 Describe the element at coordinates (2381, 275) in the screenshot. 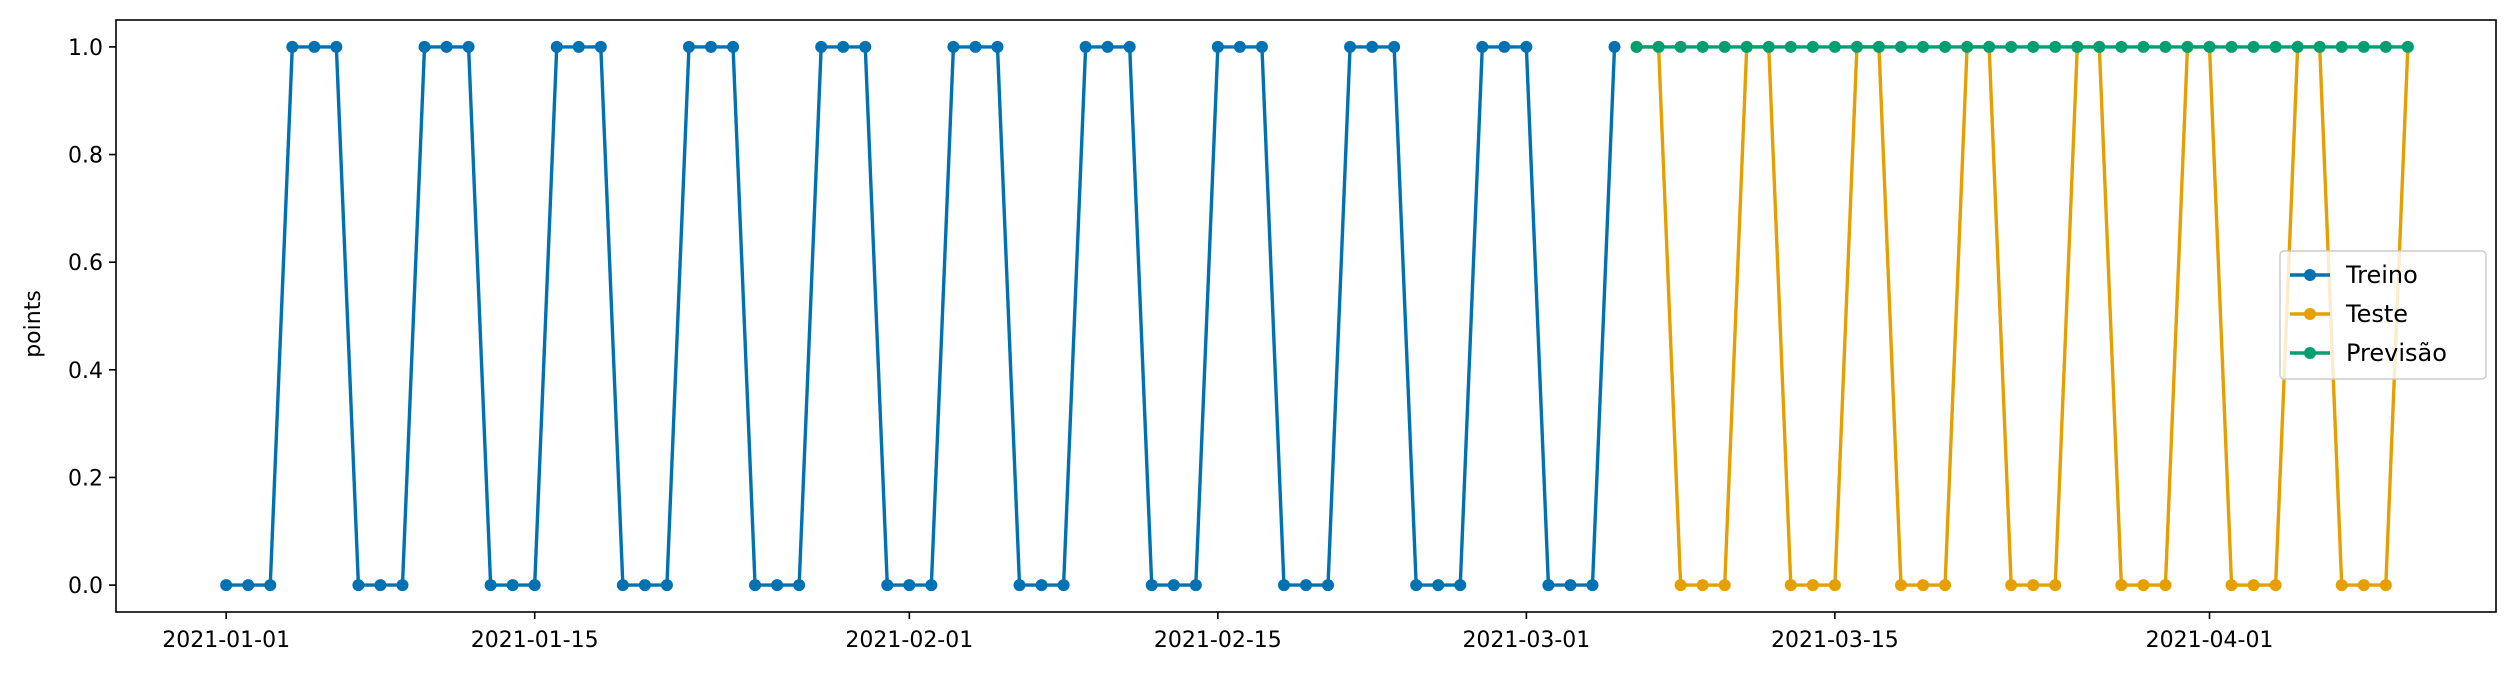

I see `legend-label: Treino` at that location.